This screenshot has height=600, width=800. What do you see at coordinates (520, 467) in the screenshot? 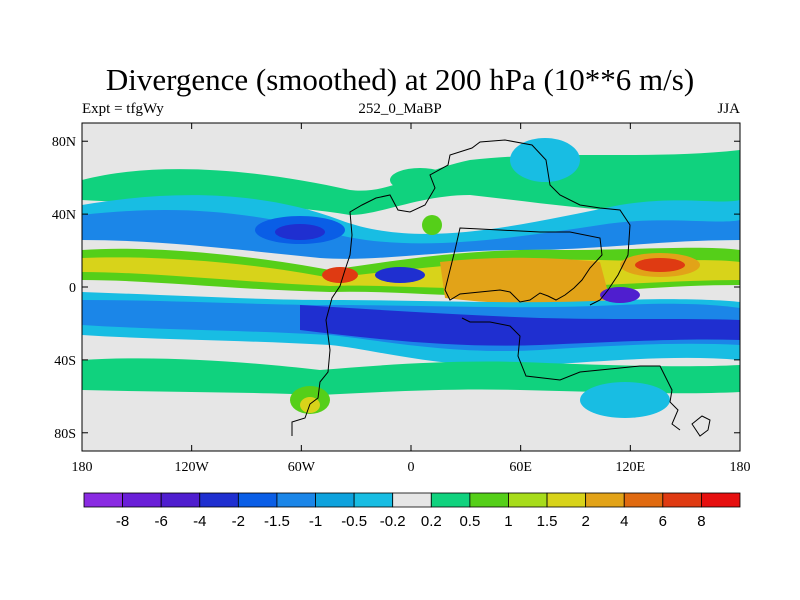
I see `x-tick-label: 60E` at bounding box center [520, 467].